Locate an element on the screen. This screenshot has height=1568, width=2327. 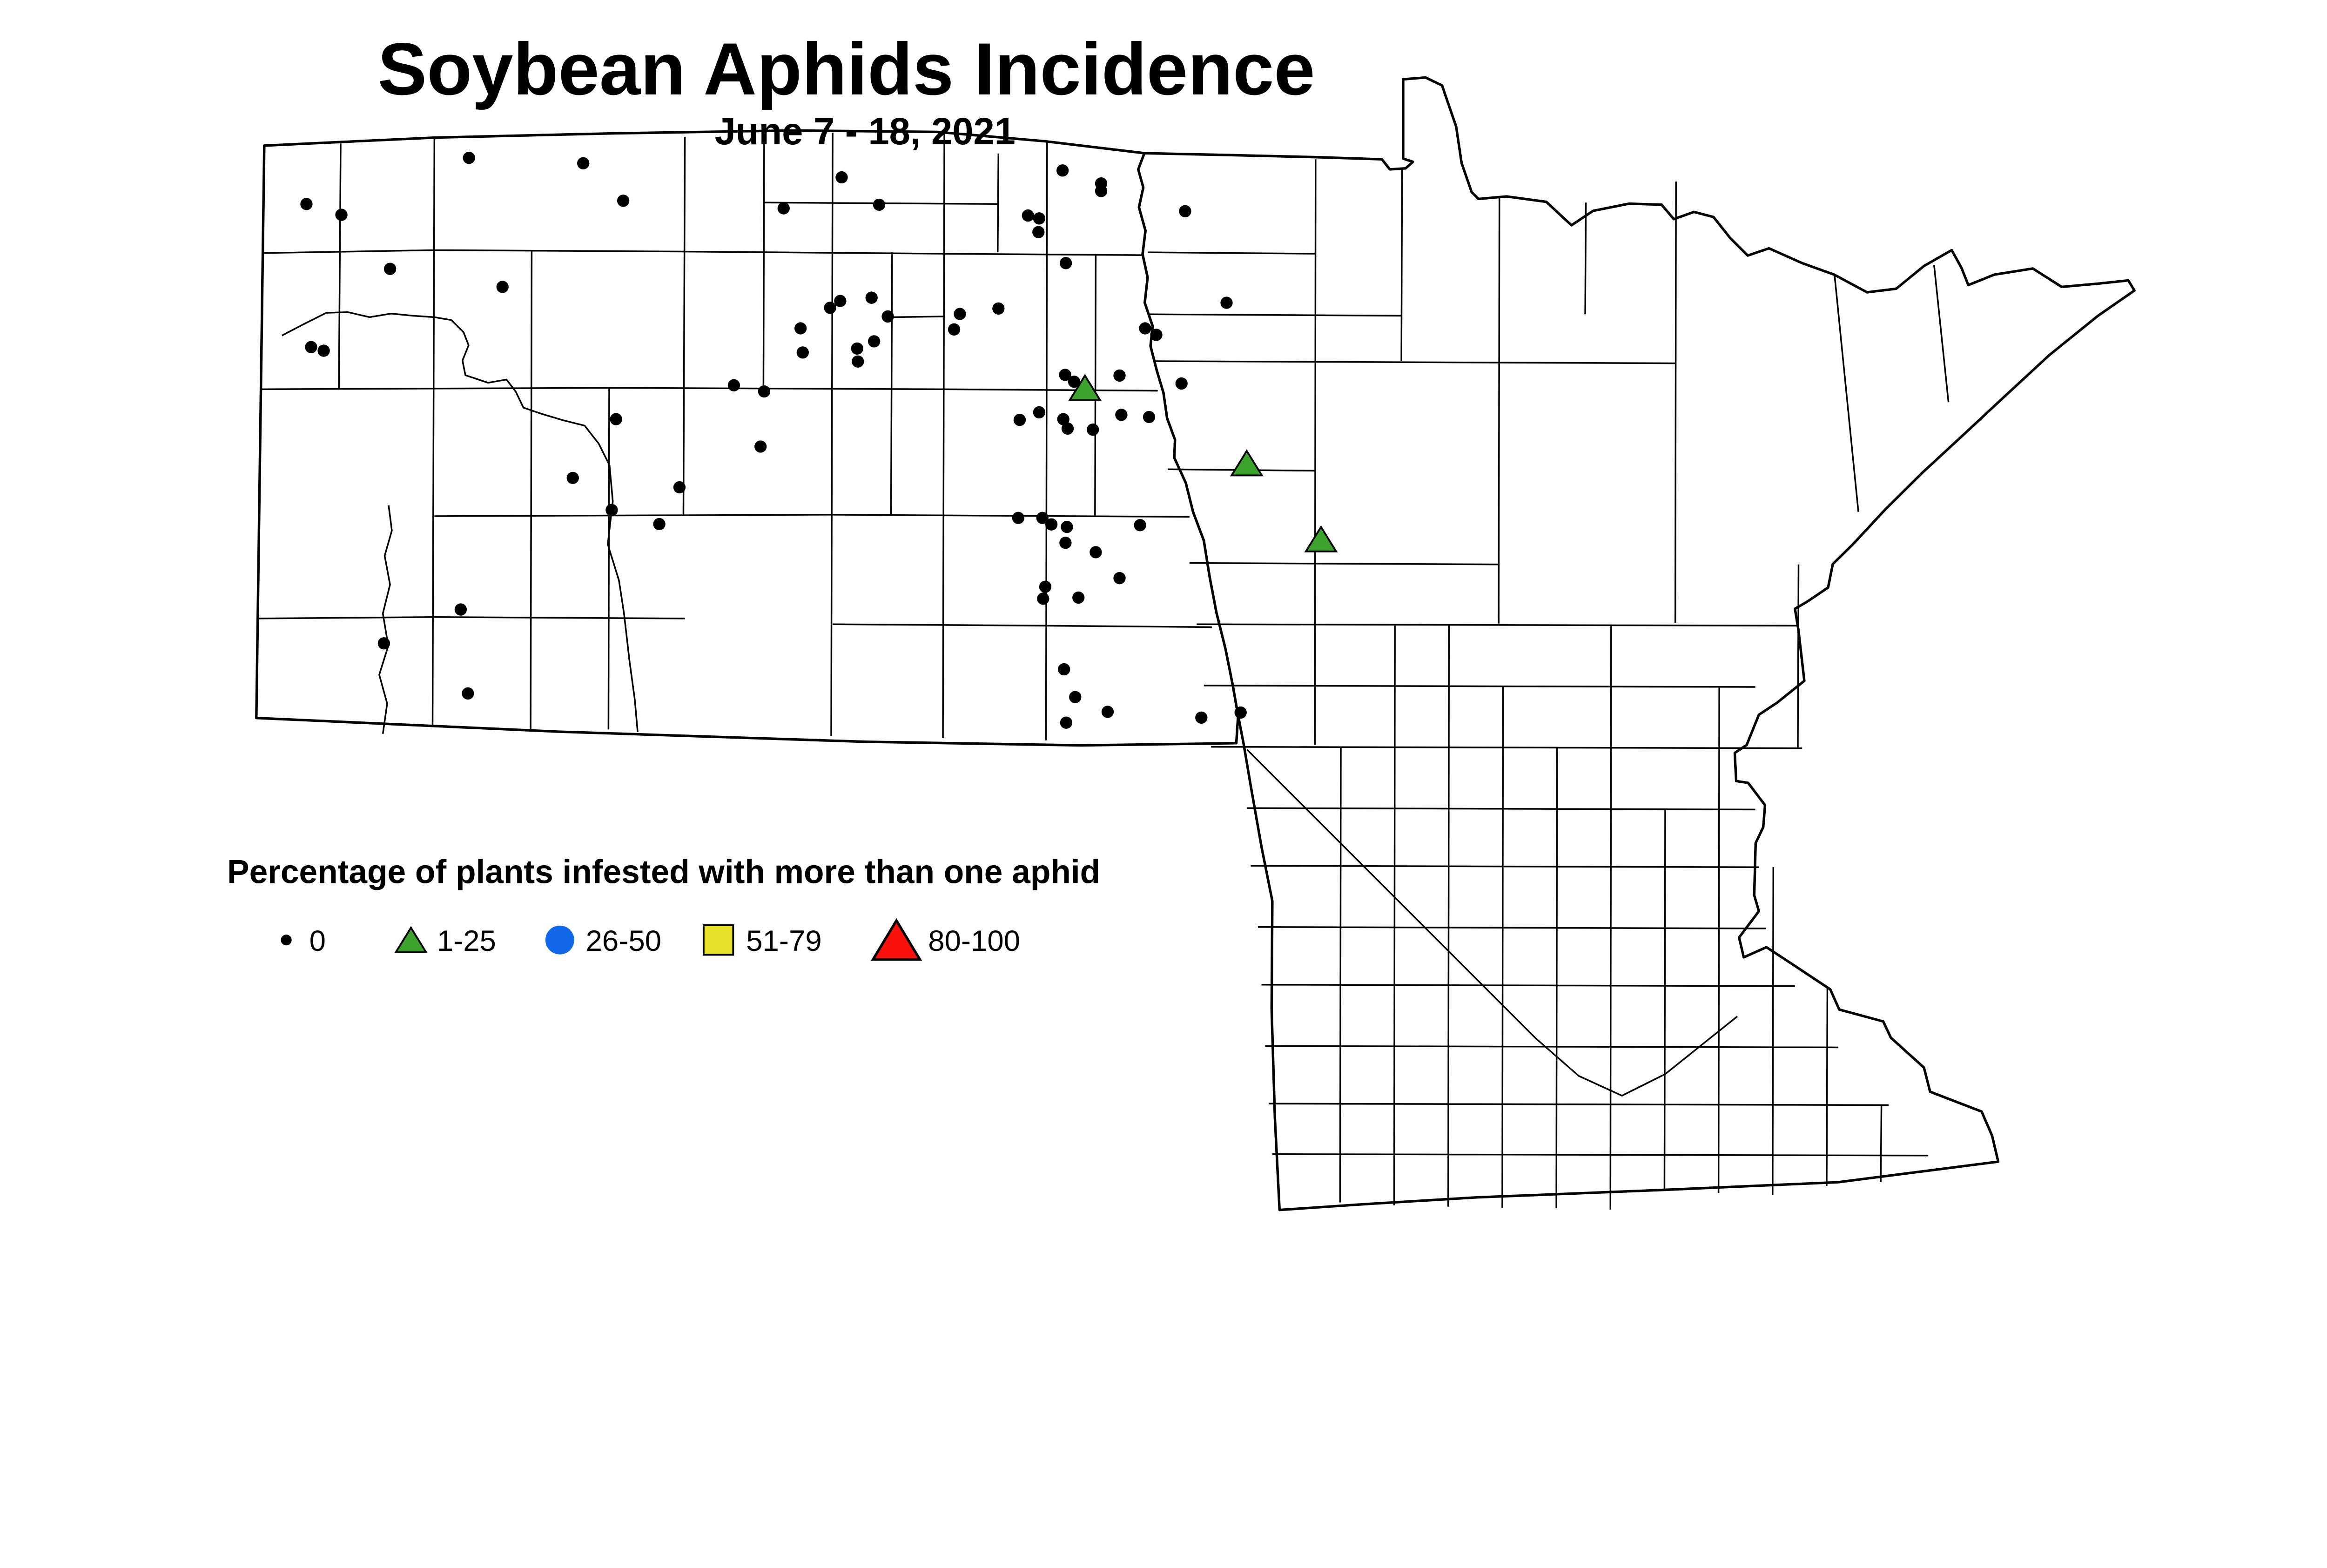
map-title: Soybean Aphids Incidence is located at coordinates (846, 68).